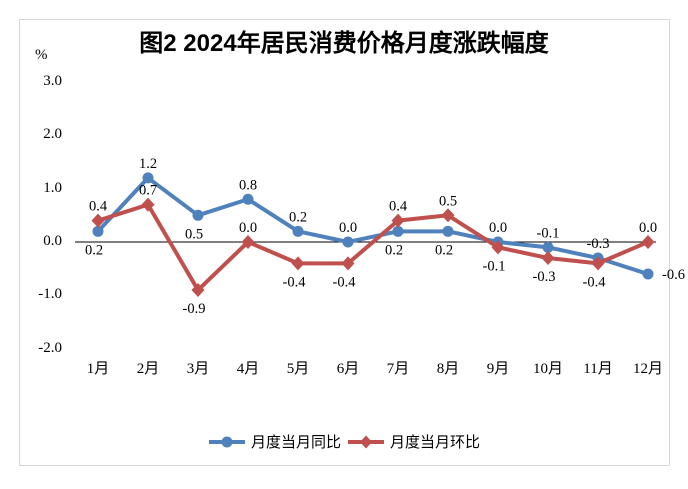  I want to click on legend-diamond-icon, so click(366, 441).